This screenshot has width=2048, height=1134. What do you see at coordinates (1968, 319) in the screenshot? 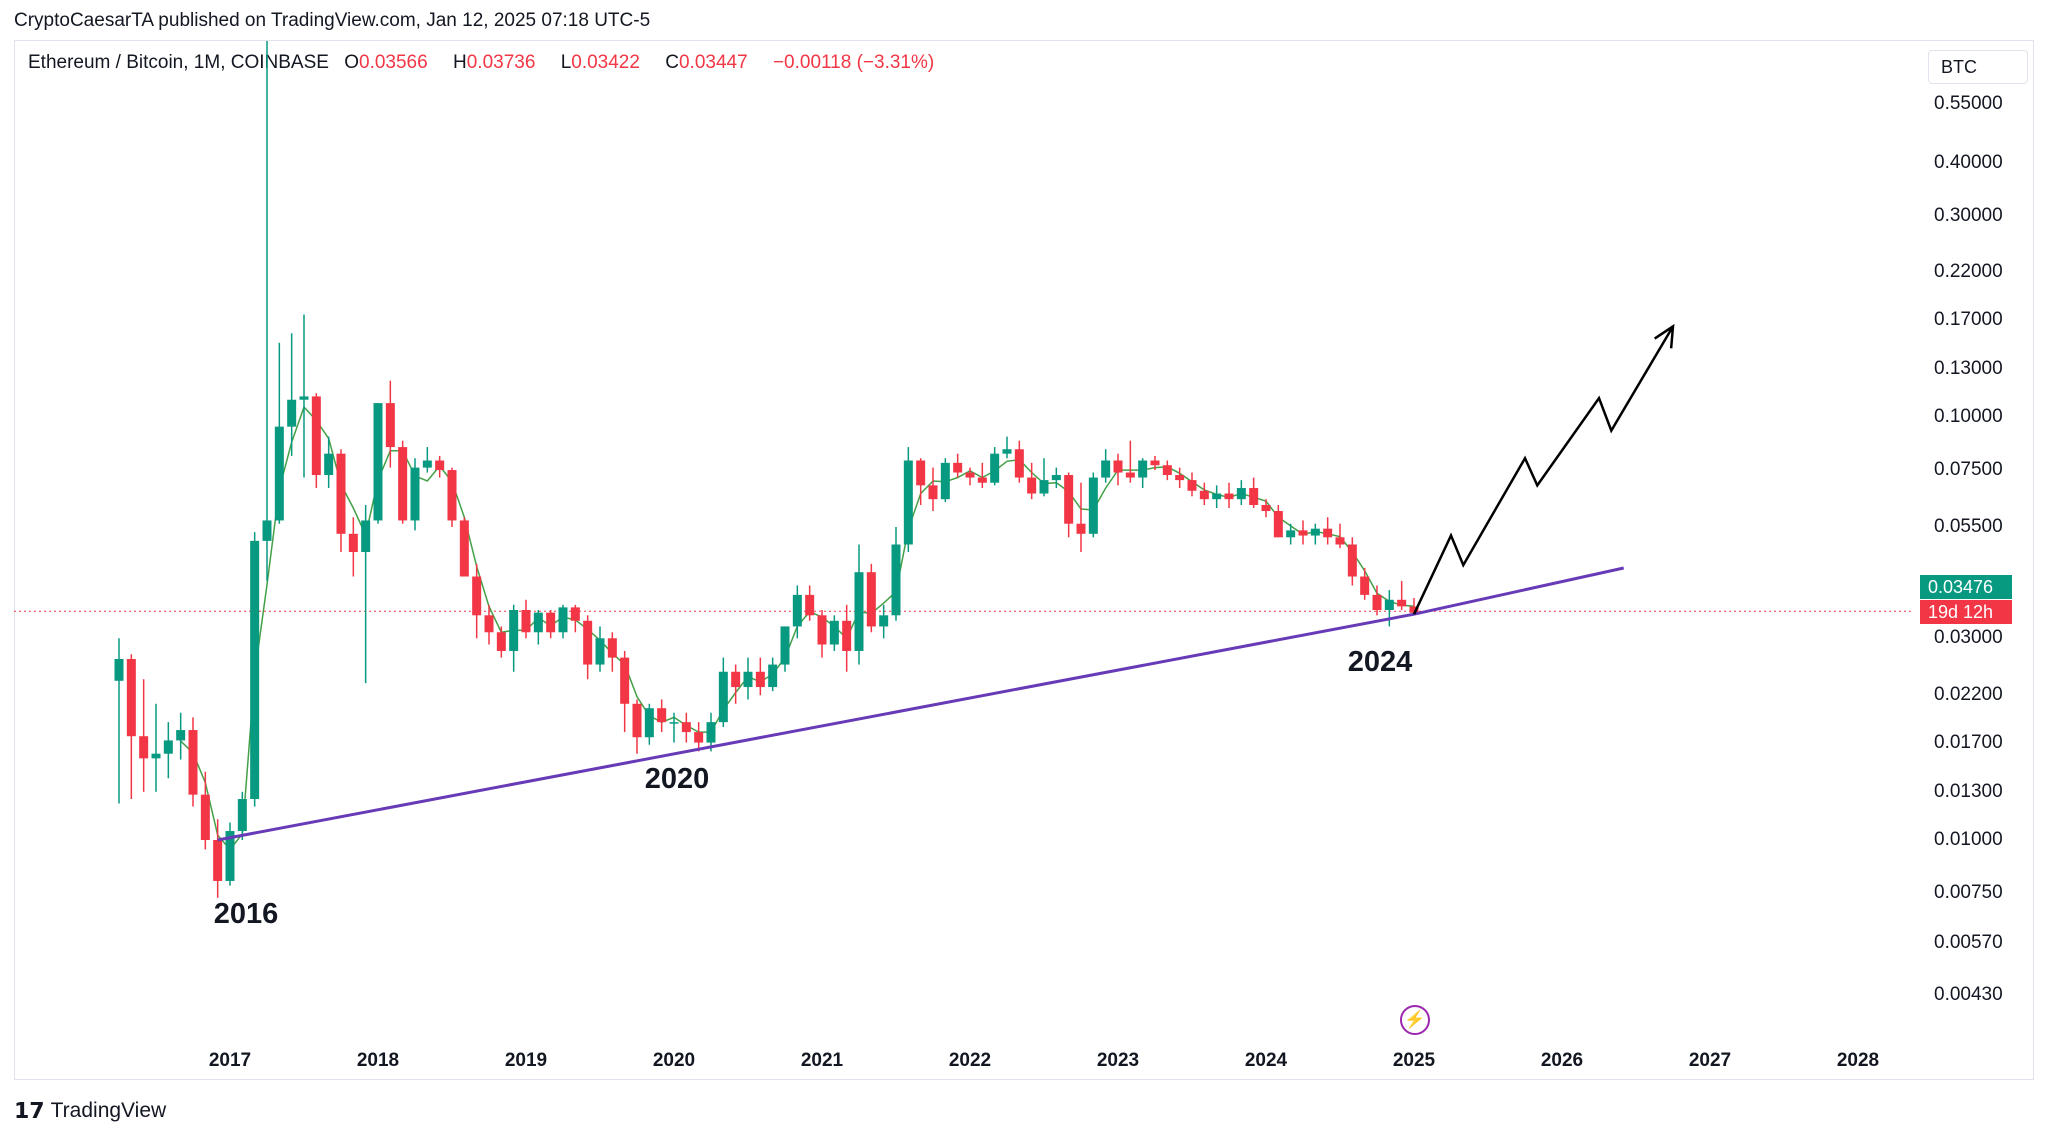
I see `price-tick-label: 0.17000` at bounding box center [1968, 319].